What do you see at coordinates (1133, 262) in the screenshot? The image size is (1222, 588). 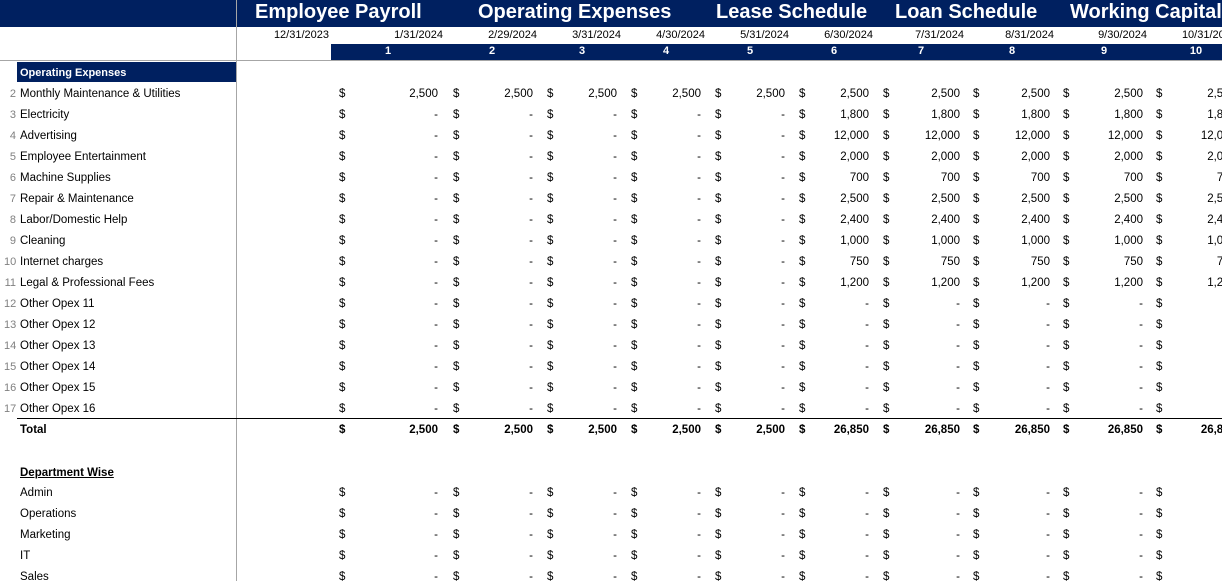 I see `value-cell: 750` at bounding box center [1133, 262].